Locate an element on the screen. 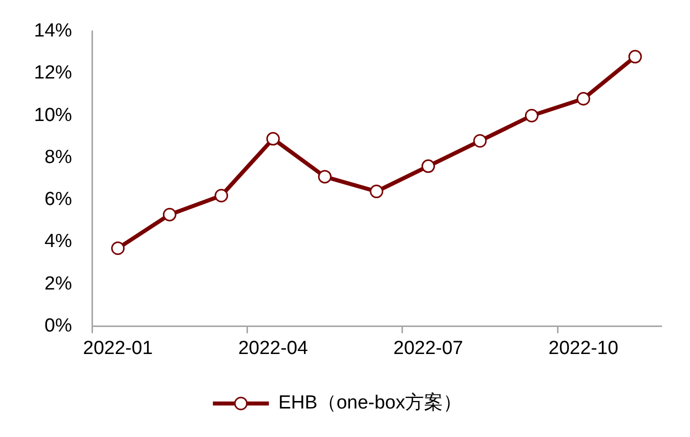 The image size is (690, 437). legend-label: EHB（one-box方案） is located at coordinates (370, 403).